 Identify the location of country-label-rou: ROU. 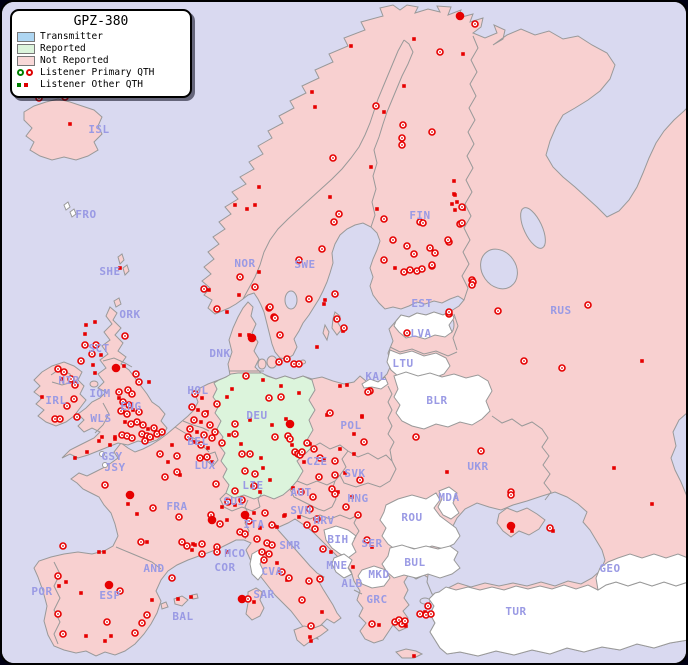
(411, 517).